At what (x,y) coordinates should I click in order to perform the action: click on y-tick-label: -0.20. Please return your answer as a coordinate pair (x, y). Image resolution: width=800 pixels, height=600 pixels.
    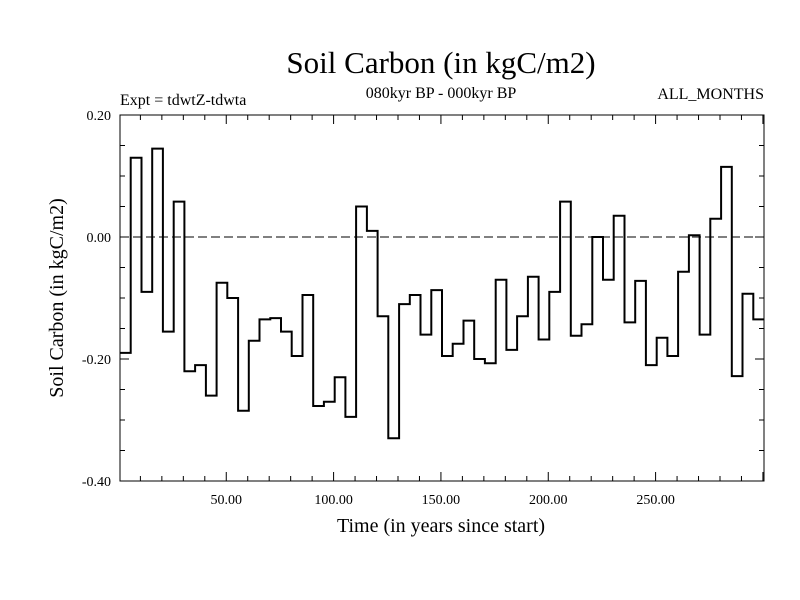
    Looking at the image, I should click on (96, 360).